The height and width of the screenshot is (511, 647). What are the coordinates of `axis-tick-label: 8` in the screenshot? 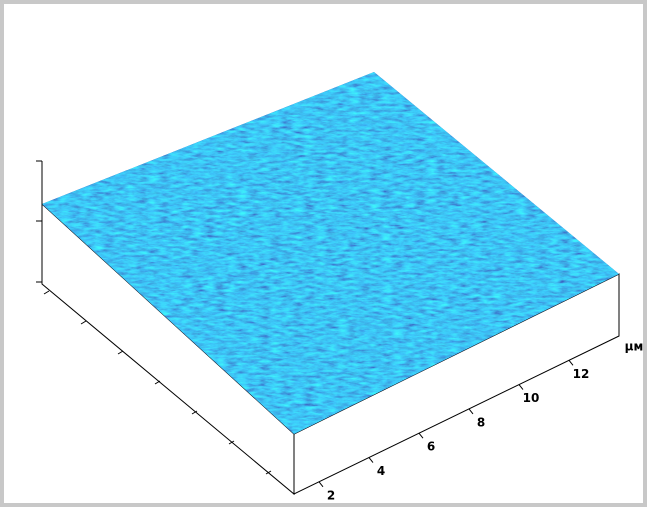 It's located at (481, 422).